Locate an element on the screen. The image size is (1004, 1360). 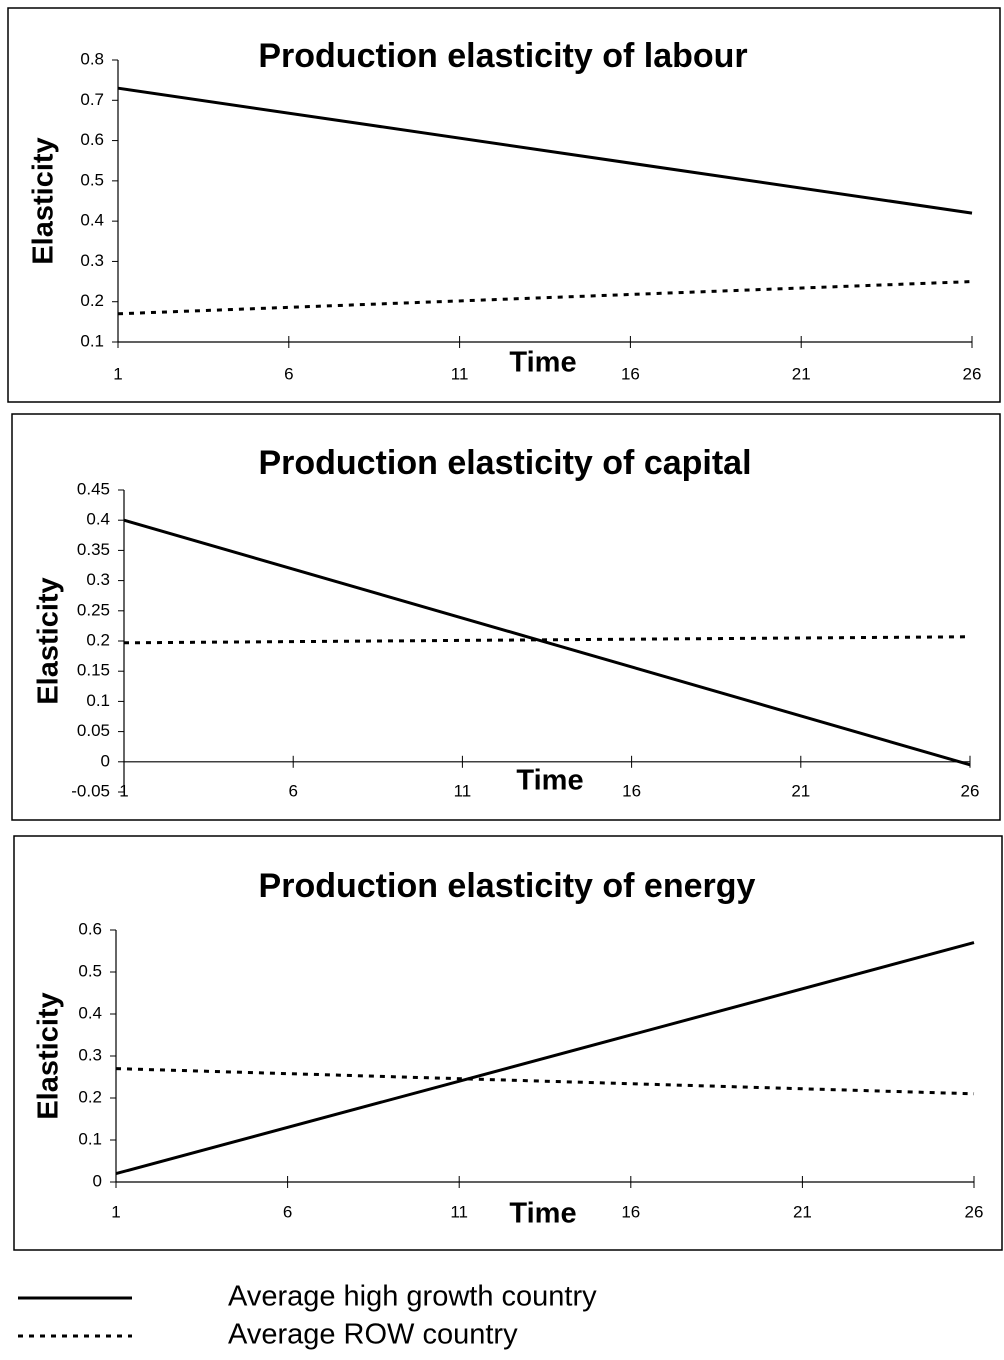
legend-label: Average ROW country is located at coordinates (373, 1335).